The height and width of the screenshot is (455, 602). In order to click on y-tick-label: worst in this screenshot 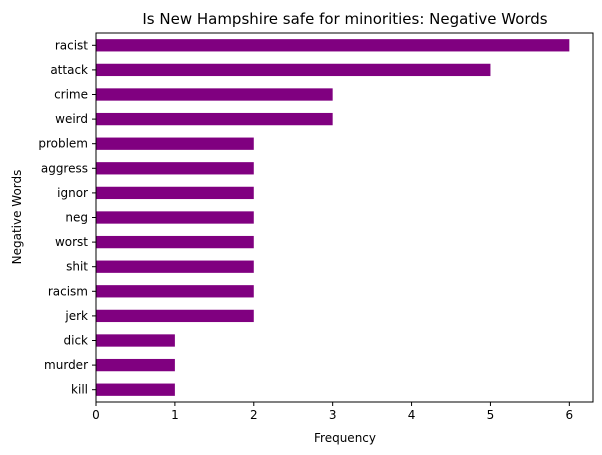, I will do `click(71, 242)`.